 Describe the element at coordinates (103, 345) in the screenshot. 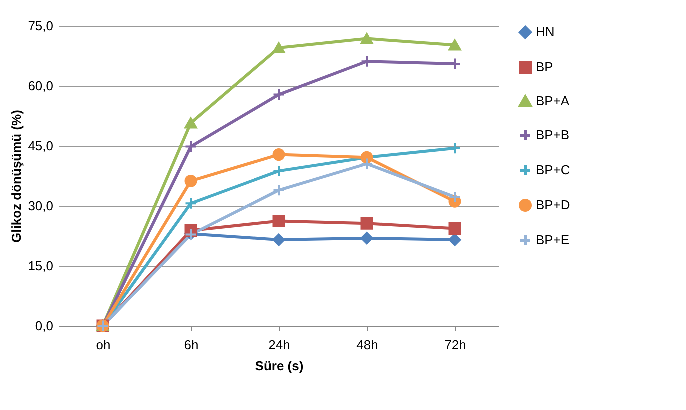

I see `x-tick-label: oh` at that location.